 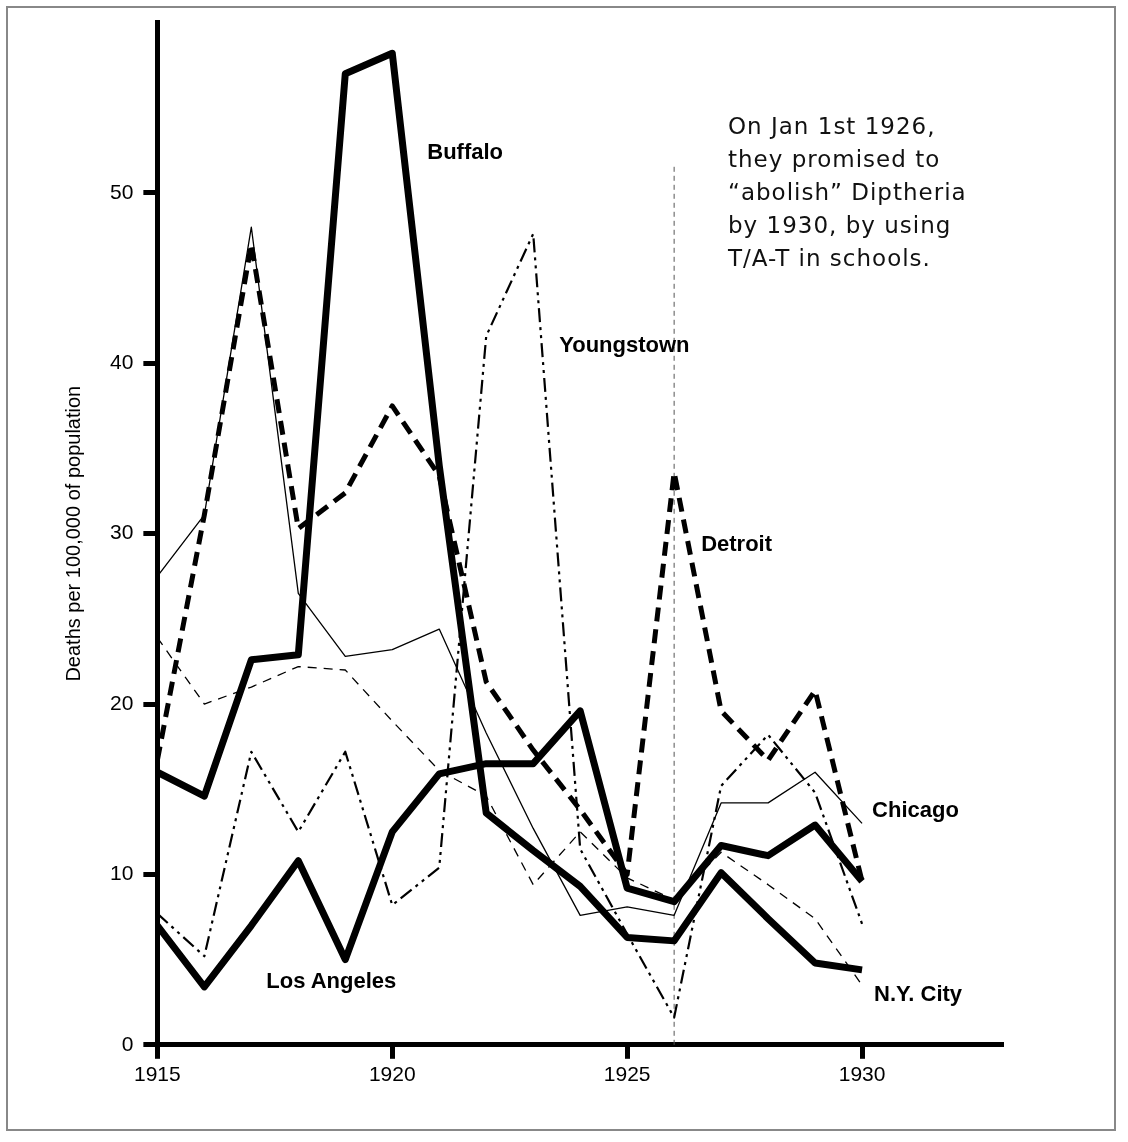 What do you see at coordinates (72, 533) in the screenshot?
I see `y-axis-title: Deaths per 100,000 of population` at bounding box center [72, 533].